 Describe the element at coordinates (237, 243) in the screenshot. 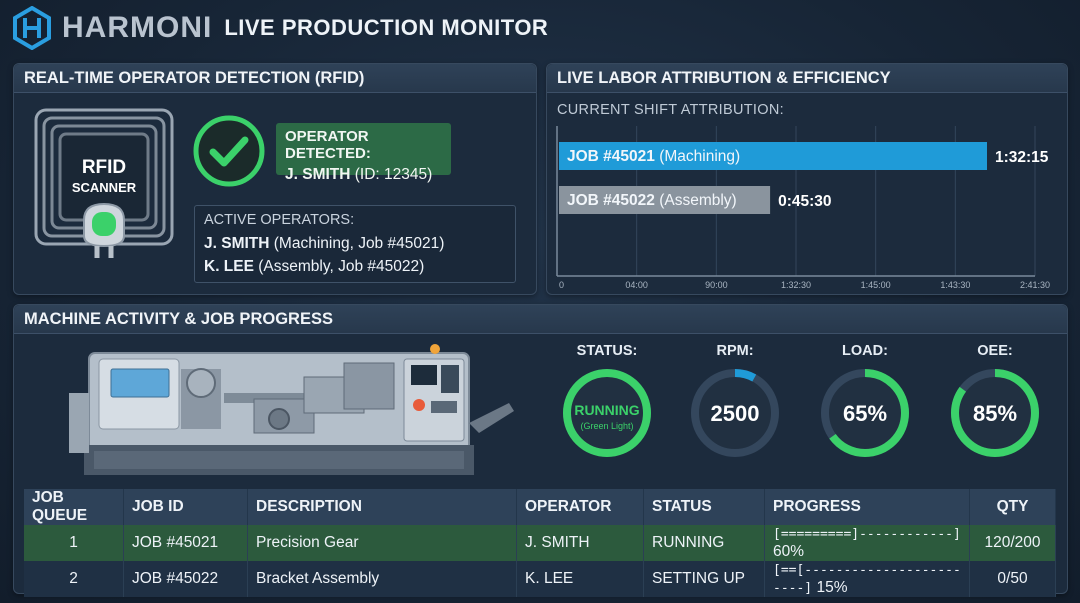

I see `active-operator-name: J. SMITH` at that location.